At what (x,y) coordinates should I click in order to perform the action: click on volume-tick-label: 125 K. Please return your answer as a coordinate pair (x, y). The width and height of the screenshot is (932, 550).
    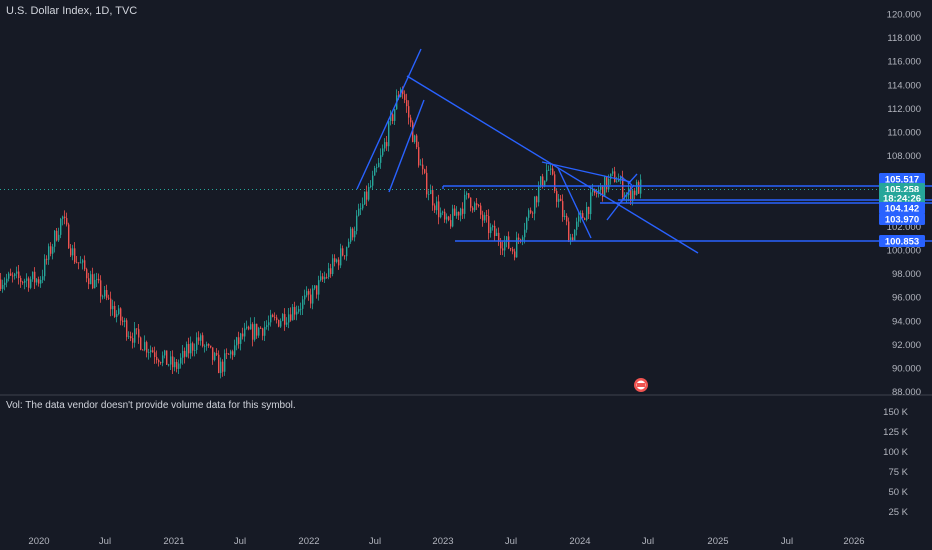
    Looking at the image, I should click on (895, 432).